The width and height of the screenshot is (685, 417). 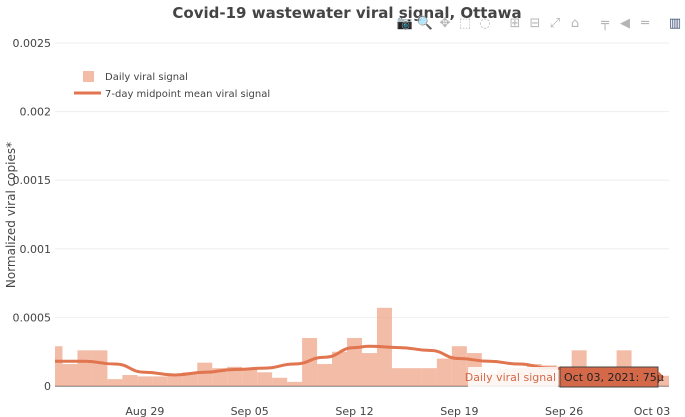 I want to click on hover-closest-icon: ◀, so click(x=625, y=23).